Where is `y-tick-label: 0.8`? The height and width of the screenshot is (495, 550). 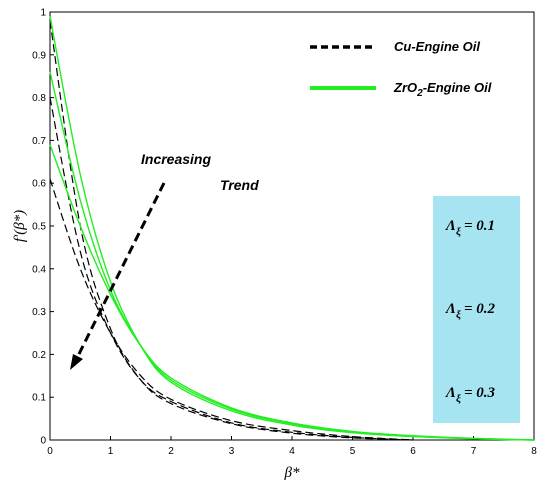
y-tick-label: 0.8 is located at coordinates (39, 98).